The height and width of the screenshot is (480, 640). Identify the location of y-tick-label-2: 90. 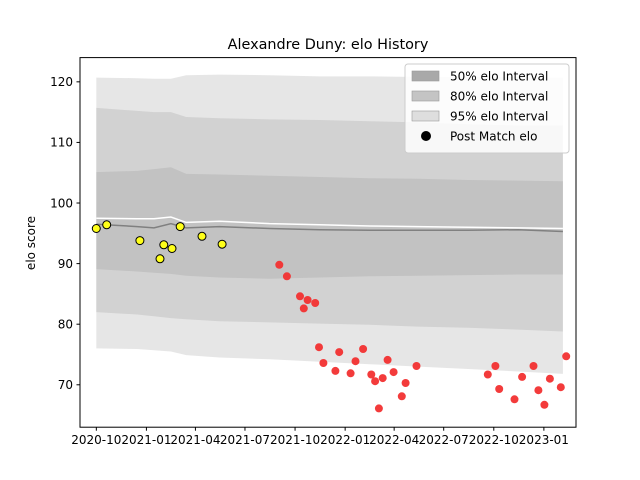
(65, 264).